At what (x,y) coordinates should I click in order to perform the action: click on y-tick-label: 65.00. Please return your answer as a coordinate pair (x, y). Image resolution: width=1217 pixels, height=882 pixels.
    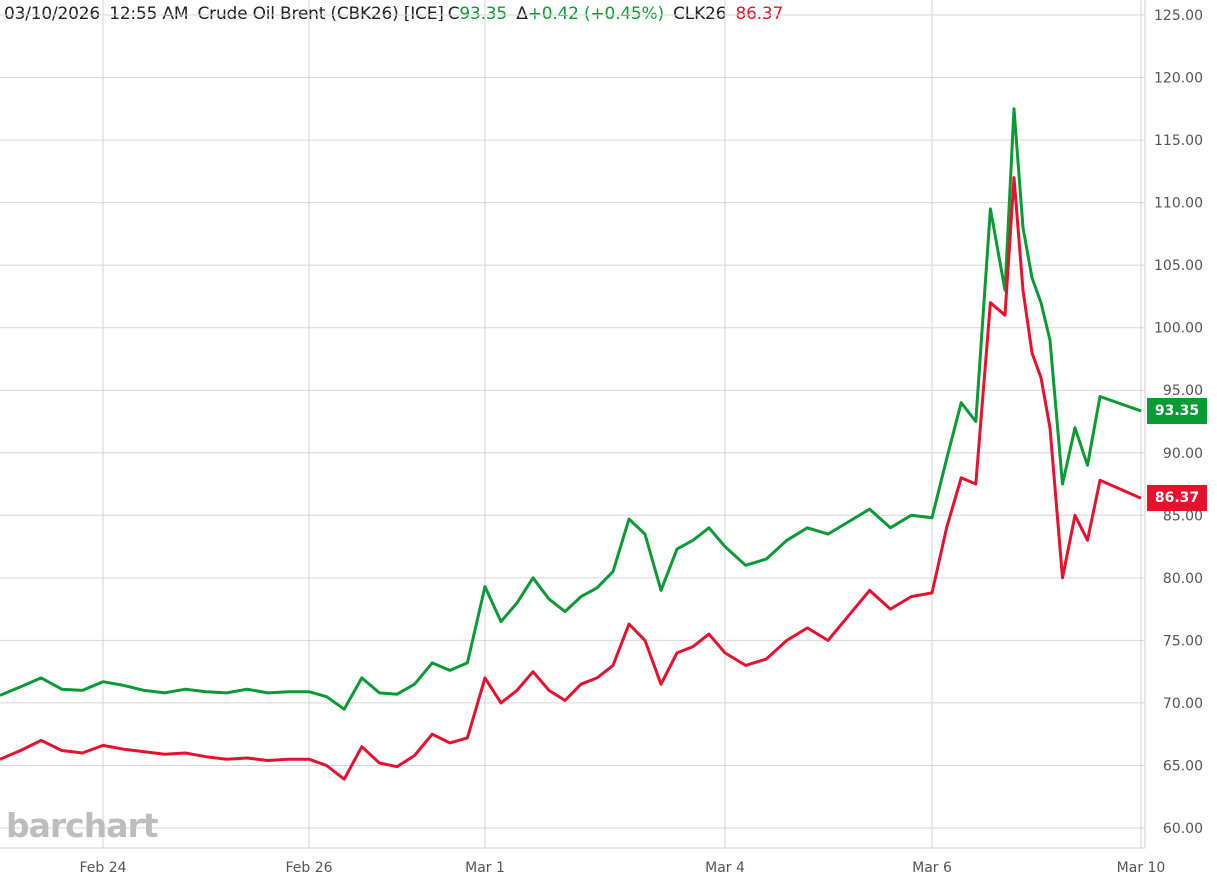
    Looking at the image, I should click on (1183, 766).